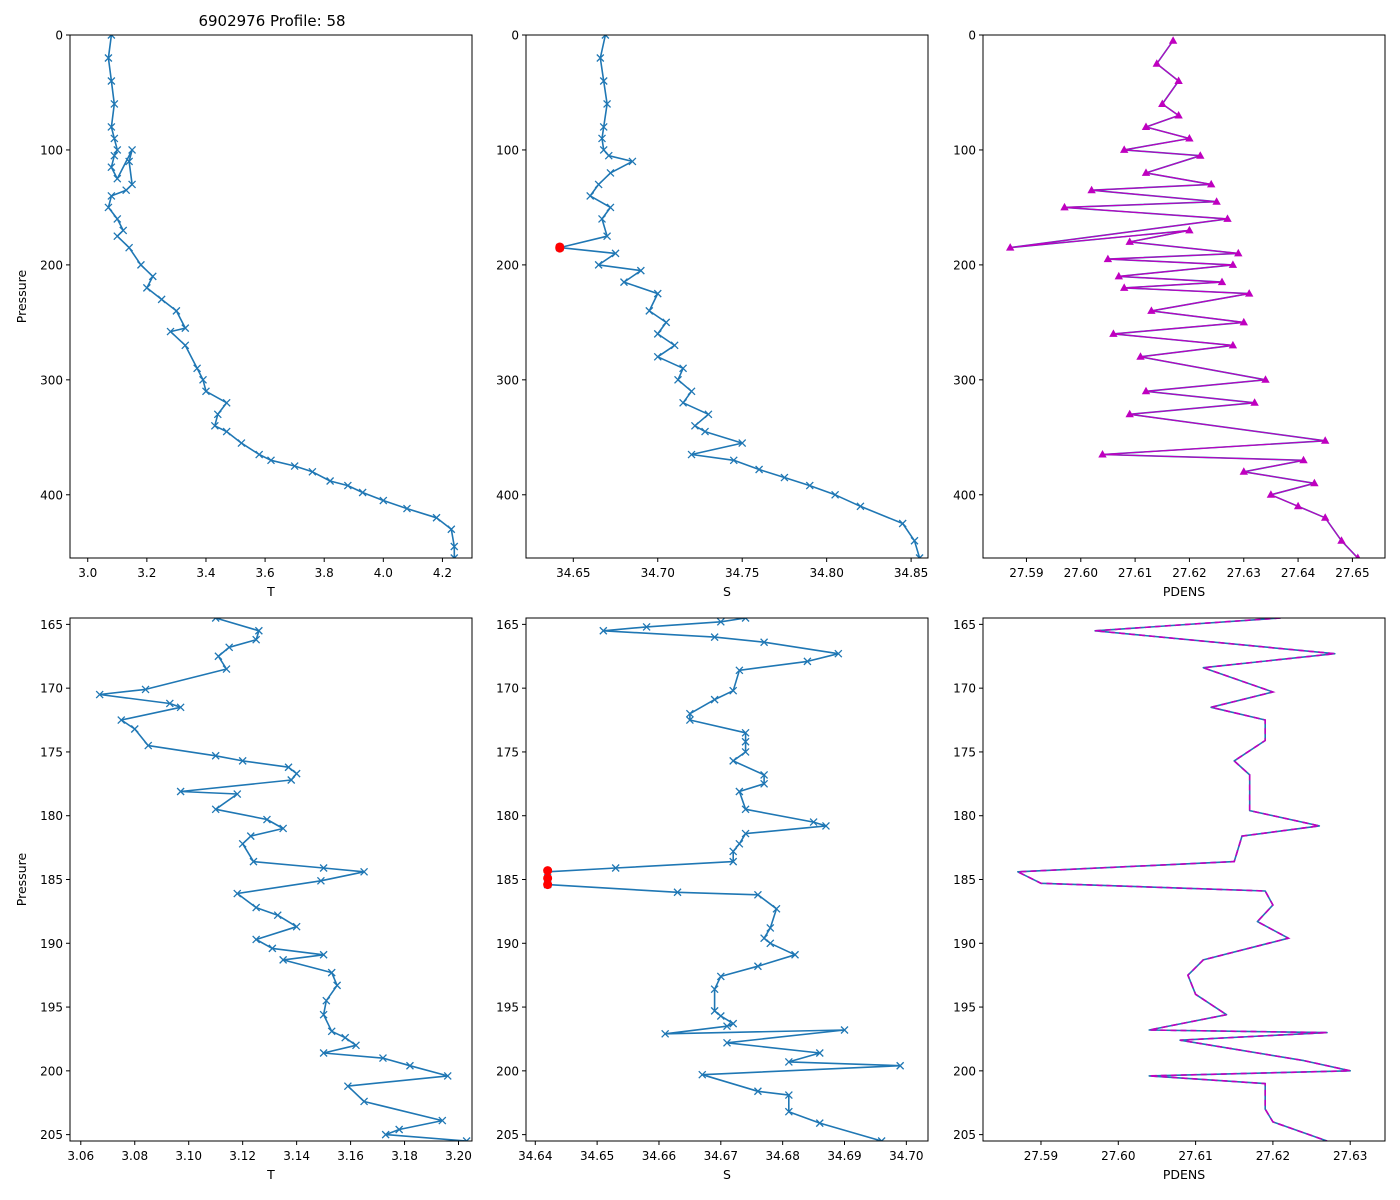 The height and width of the screenshot is (1200, 1400). I want to click on y-axis-label: Pressure, so click(21, 880).